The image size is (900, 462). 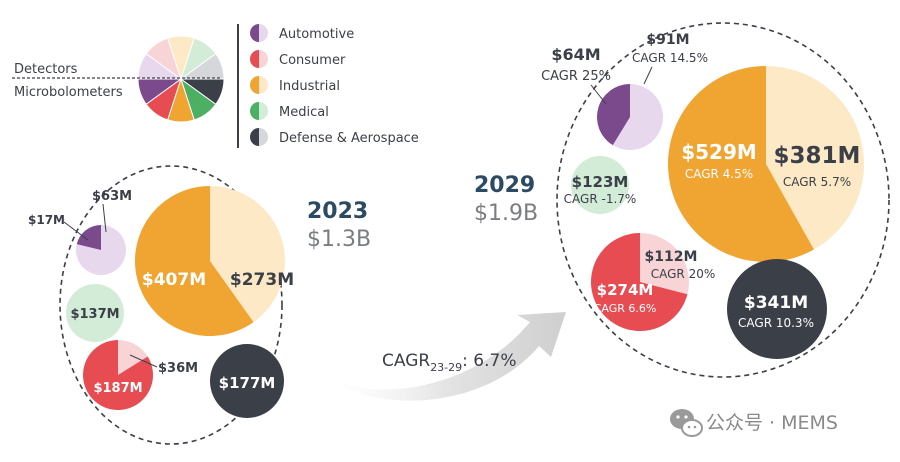 What do you see at coordinates (263, 59) in the screenshot?
I see `legend-swatch-light-consumer` at bounding box center [263, 59].